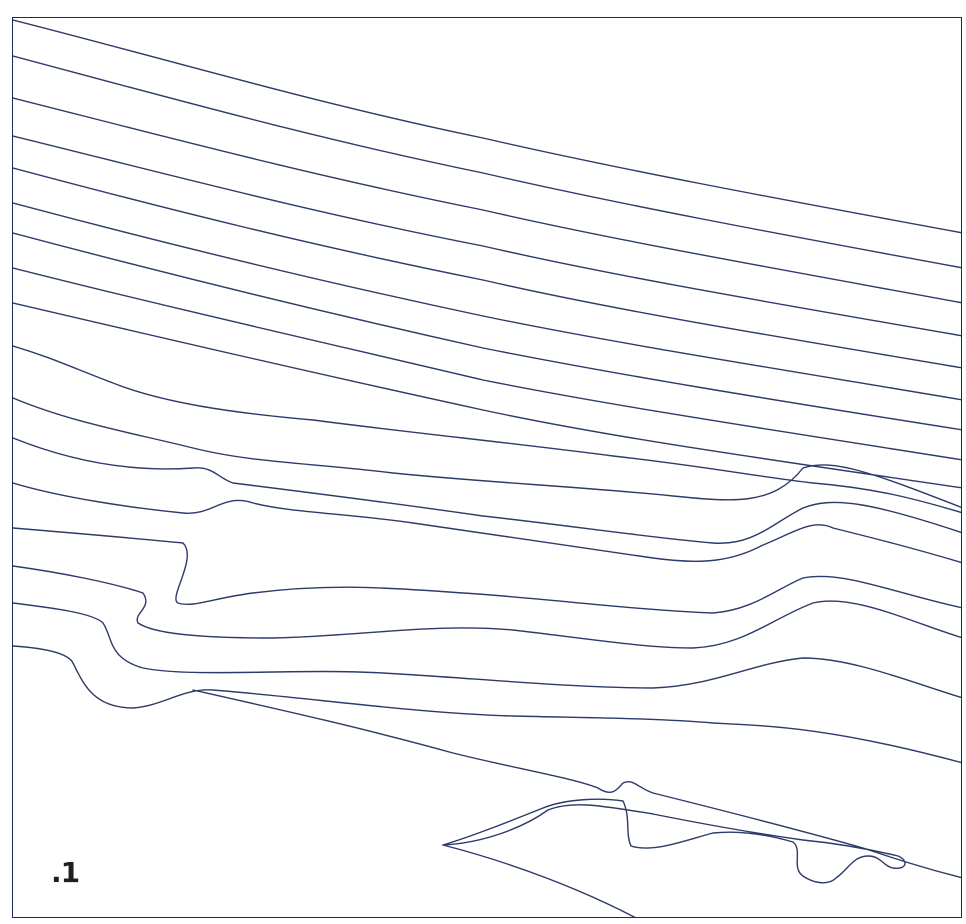 Image resolution: width=966 pixels, height=924 pixels. I want to click on map-label: .1, so click(65, 872).